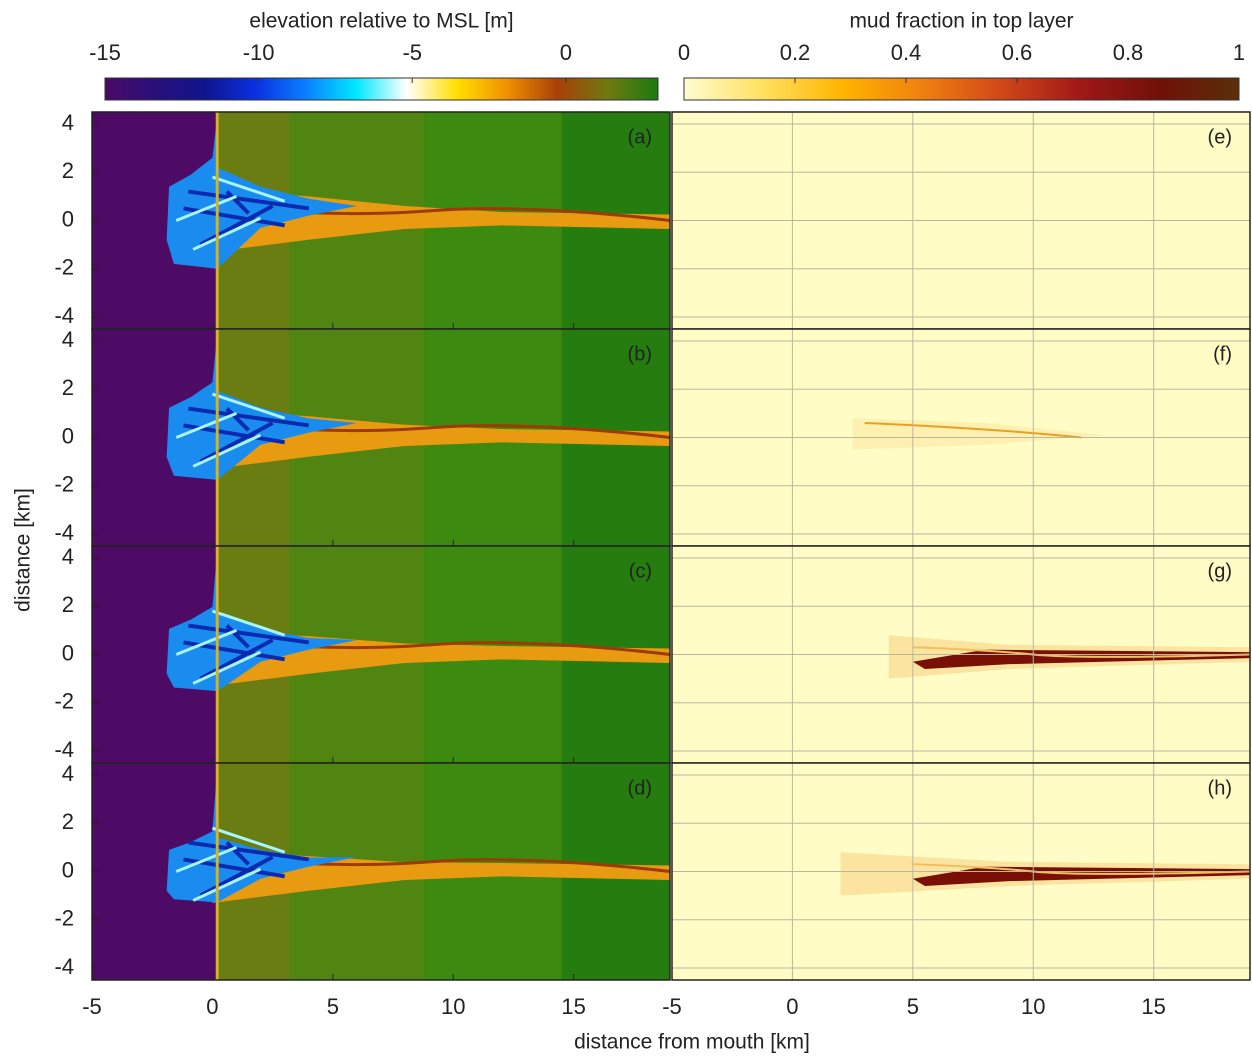 The width and height of the screenshot is (1252, 1064). I want to click on panel-label: (d), so click(640, 788).